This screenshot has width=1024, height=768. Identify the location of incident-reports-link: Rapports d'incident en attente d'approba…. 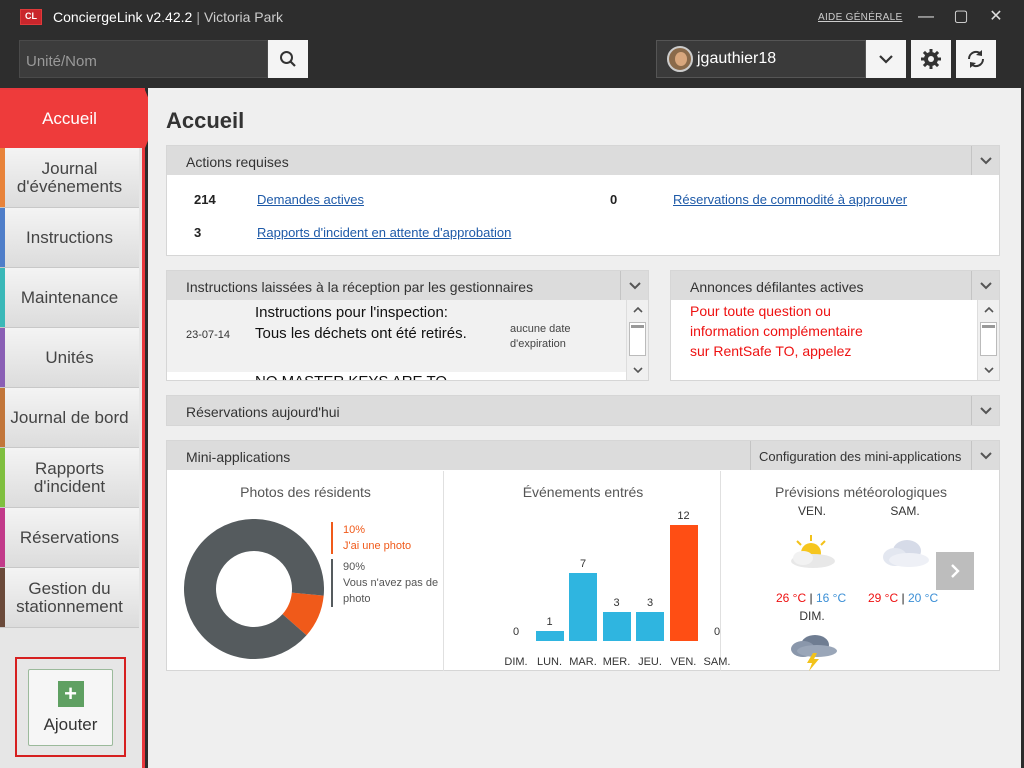
(384, 232).